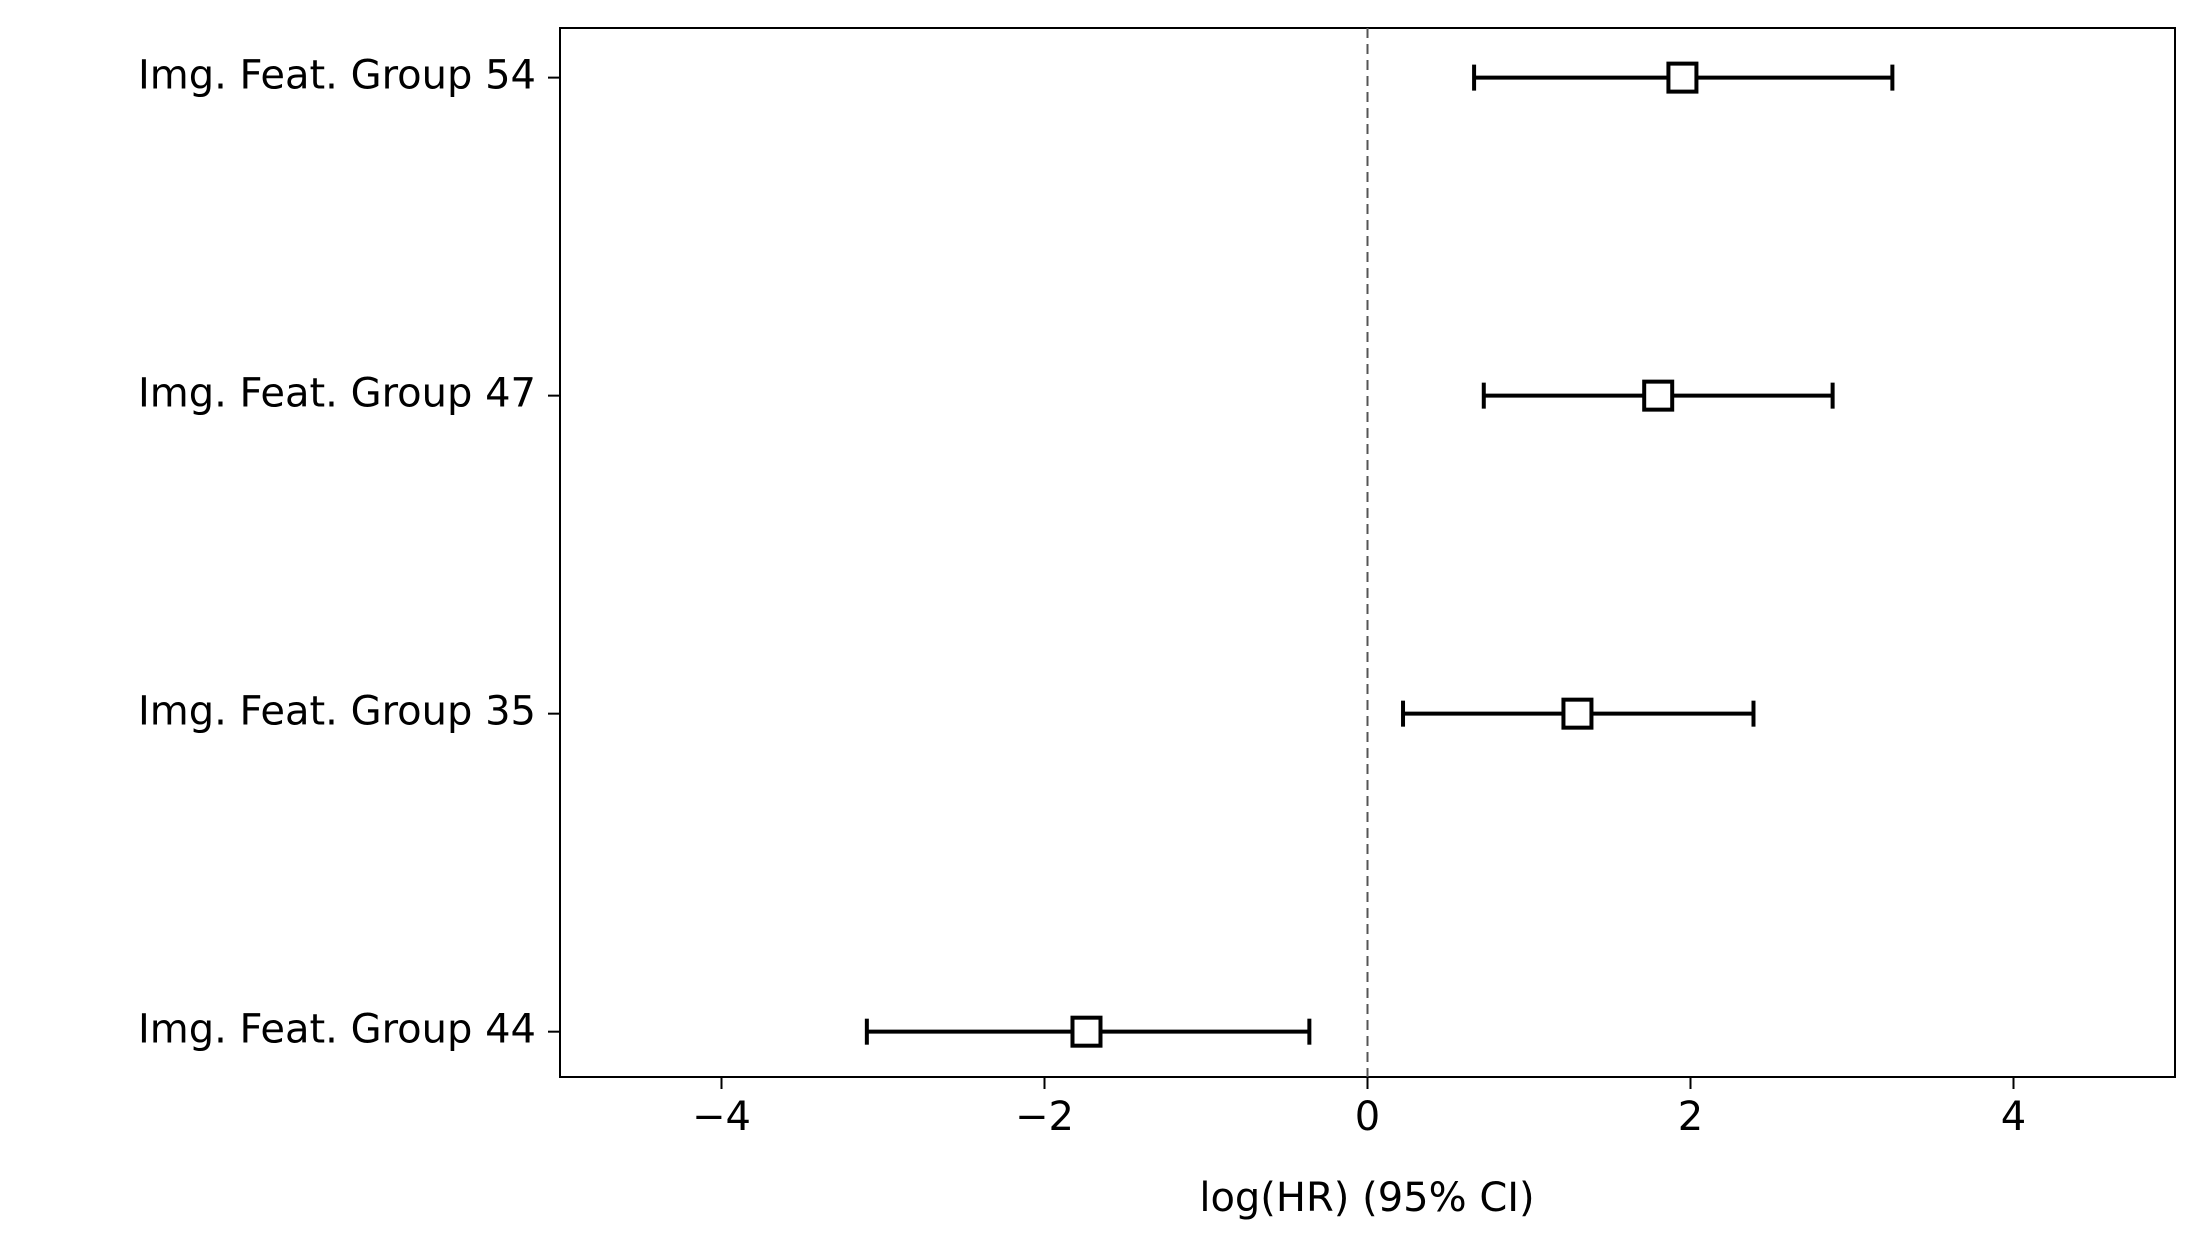  Describe the element at coordinates (1366, 1198) in the screenshot. I see `x-axis-label: log(HR) (95% CI)` at that location.